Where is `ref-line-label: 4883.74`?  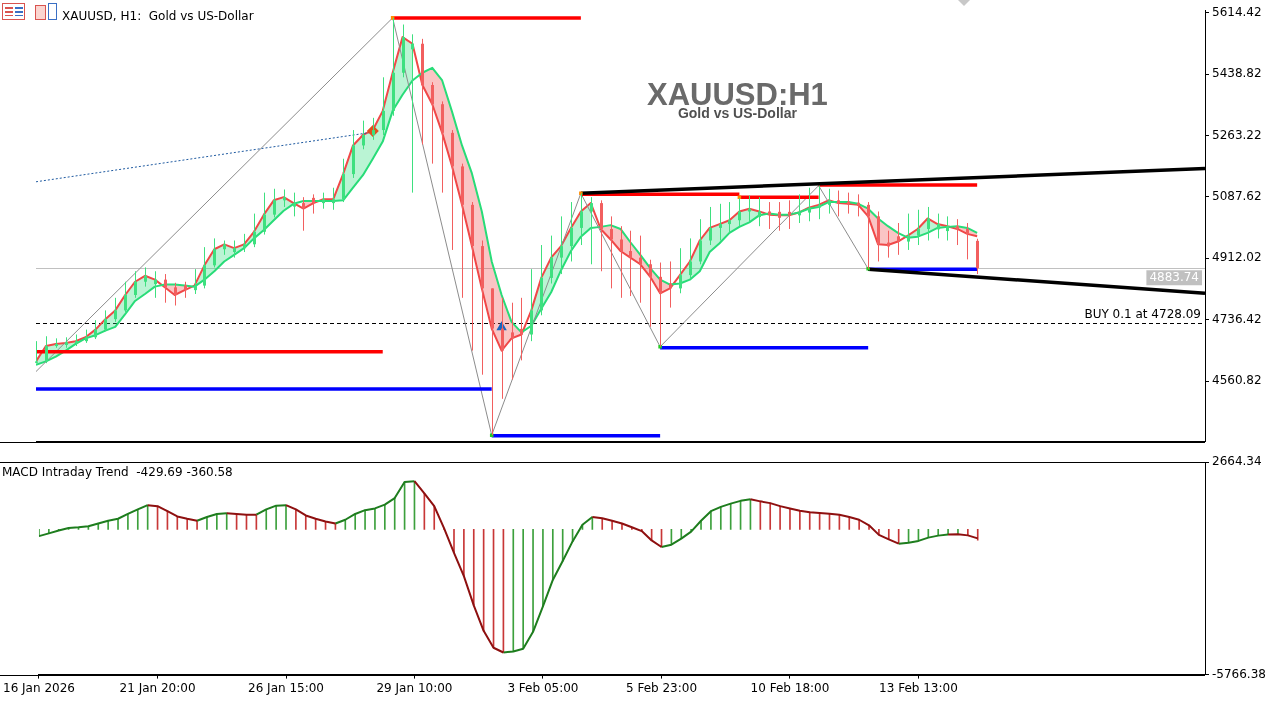 ref-line-label: 4883.74 is located at coordinates (1174, 277).